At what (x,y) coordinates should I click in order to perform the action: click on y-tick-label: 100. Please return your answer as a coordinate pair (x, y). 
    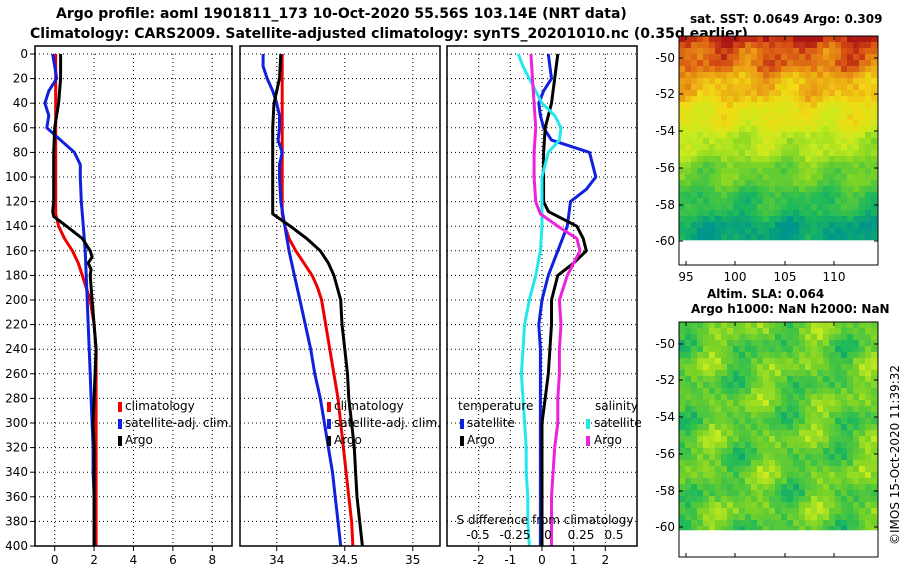
    Looking at the image, I should click on (16, 177).